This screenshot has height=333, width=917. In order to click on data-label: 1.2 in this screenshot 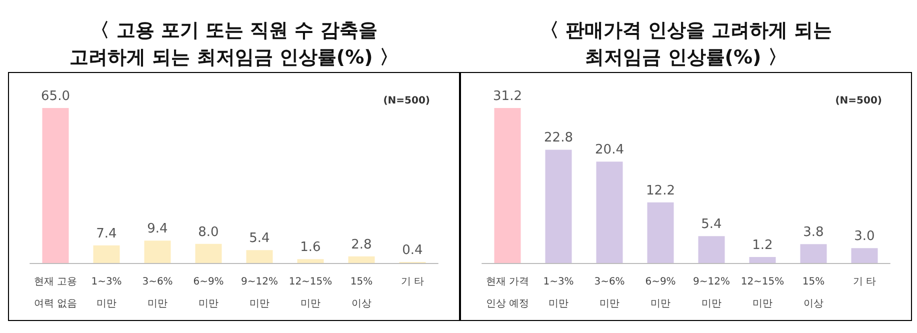, I will do `click(762, 246)`.